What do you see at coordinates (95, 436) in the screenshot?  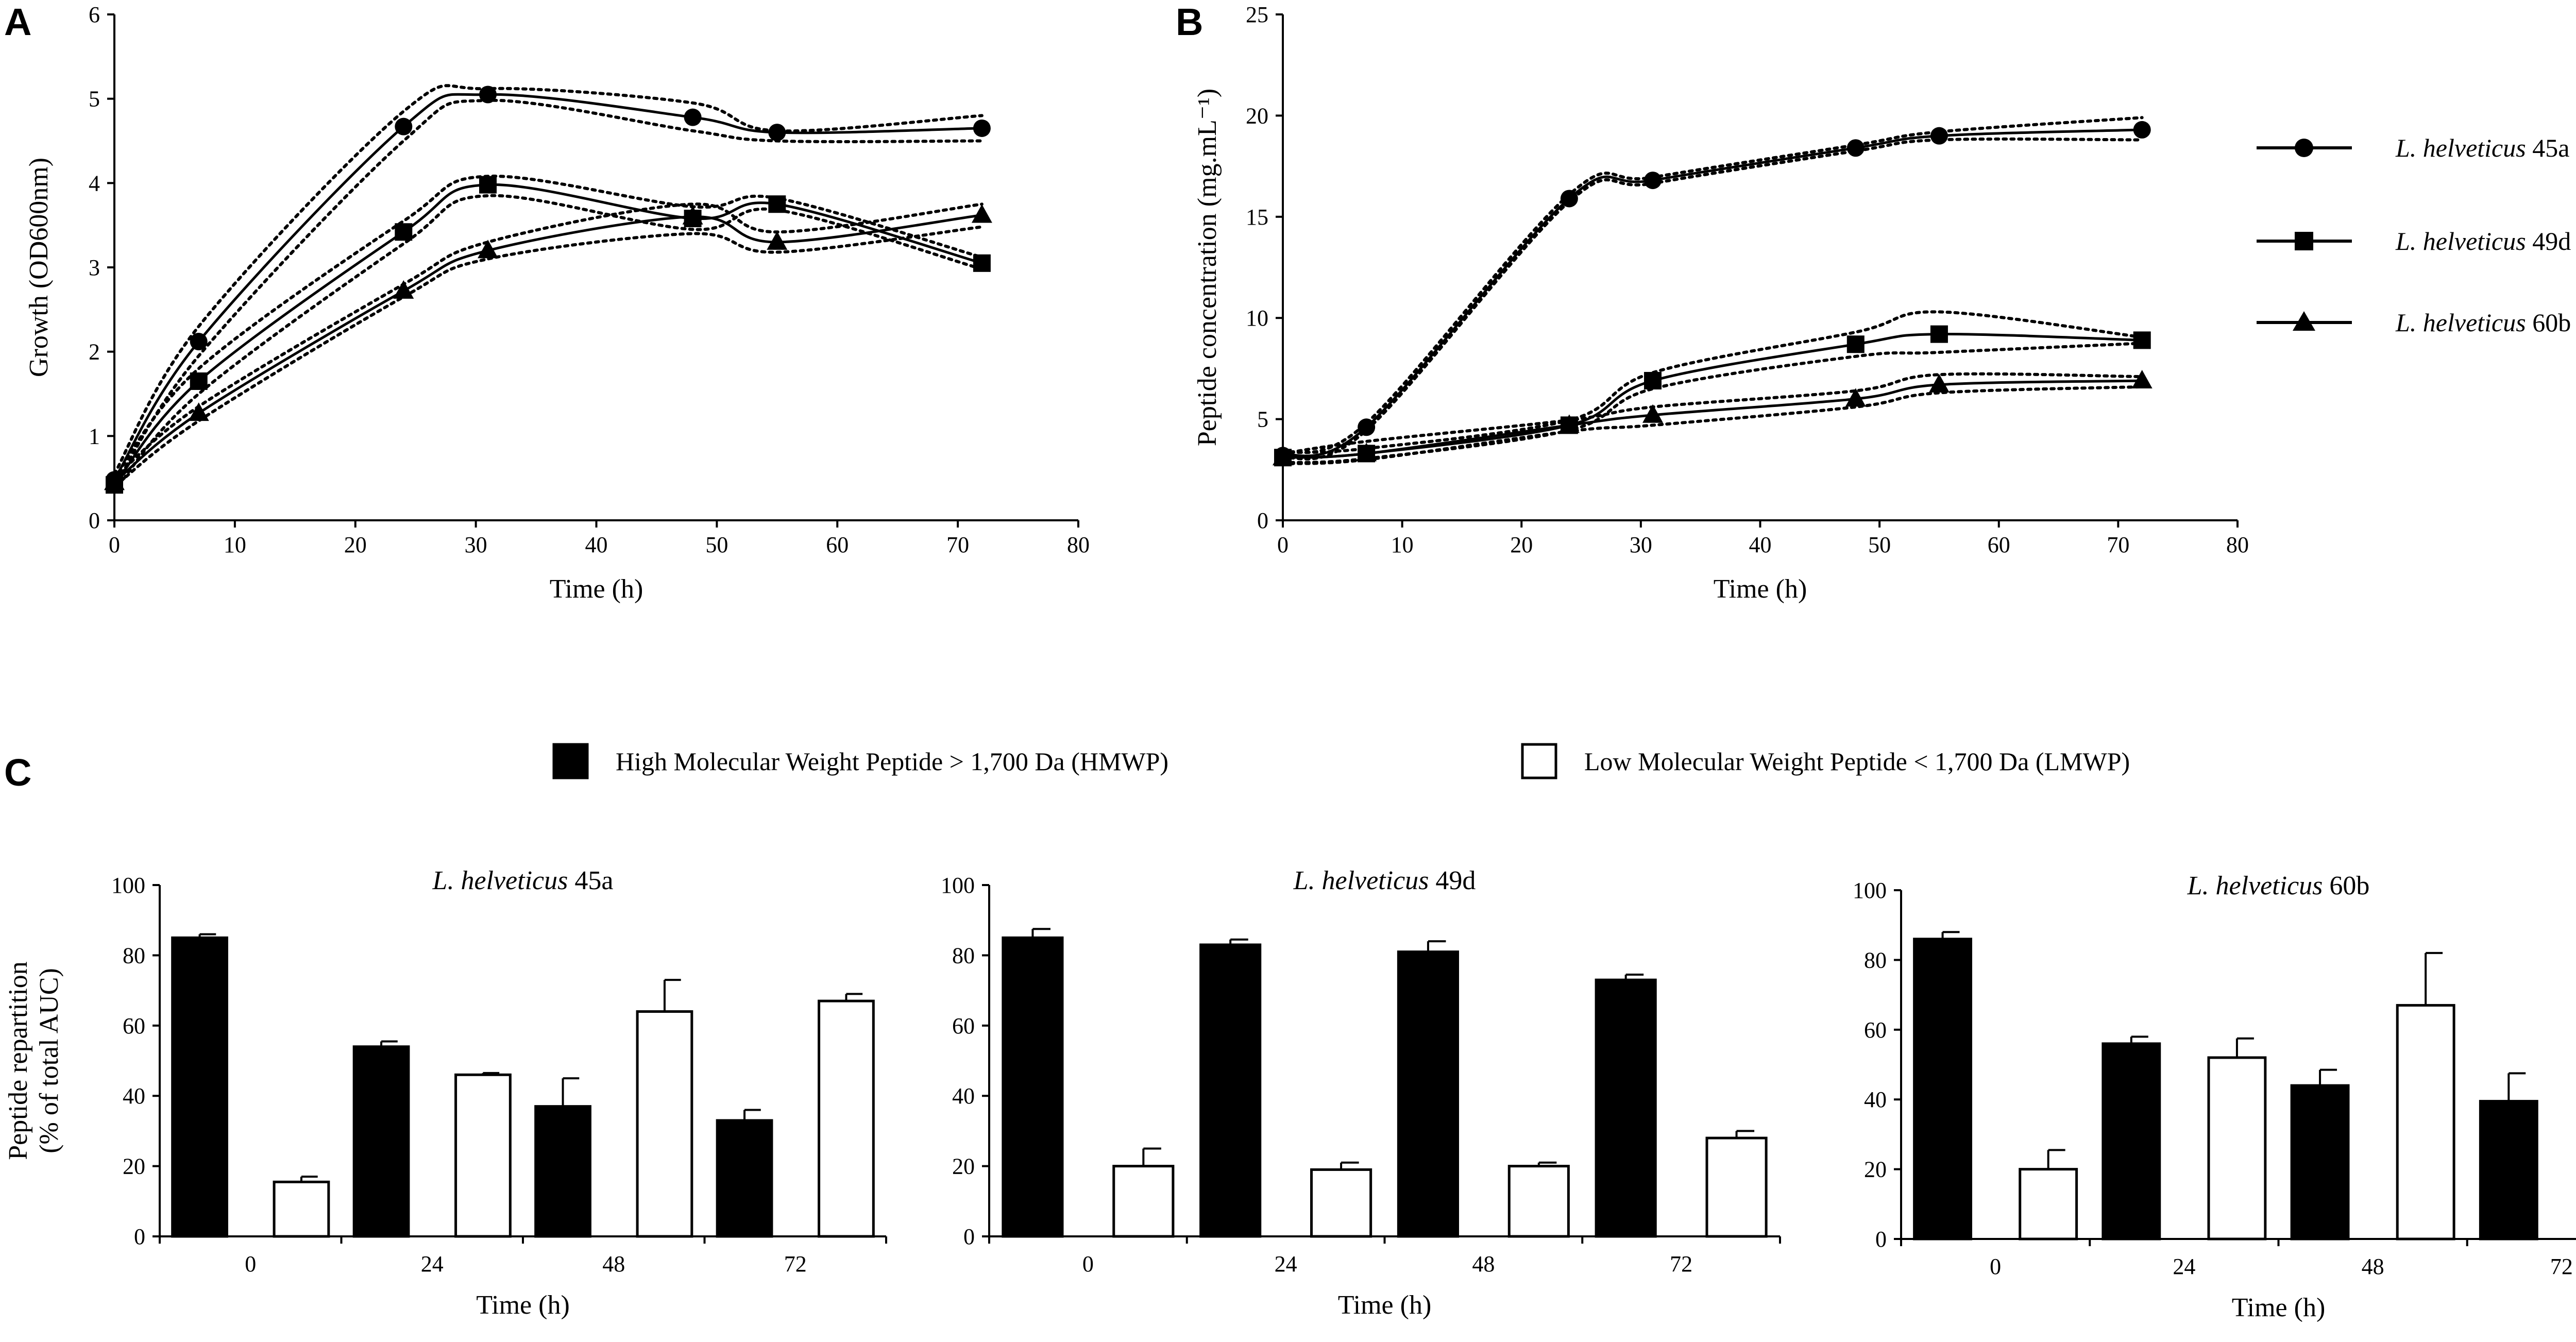 I see `y-tick-label: 1` at bounding box center [95, 436].